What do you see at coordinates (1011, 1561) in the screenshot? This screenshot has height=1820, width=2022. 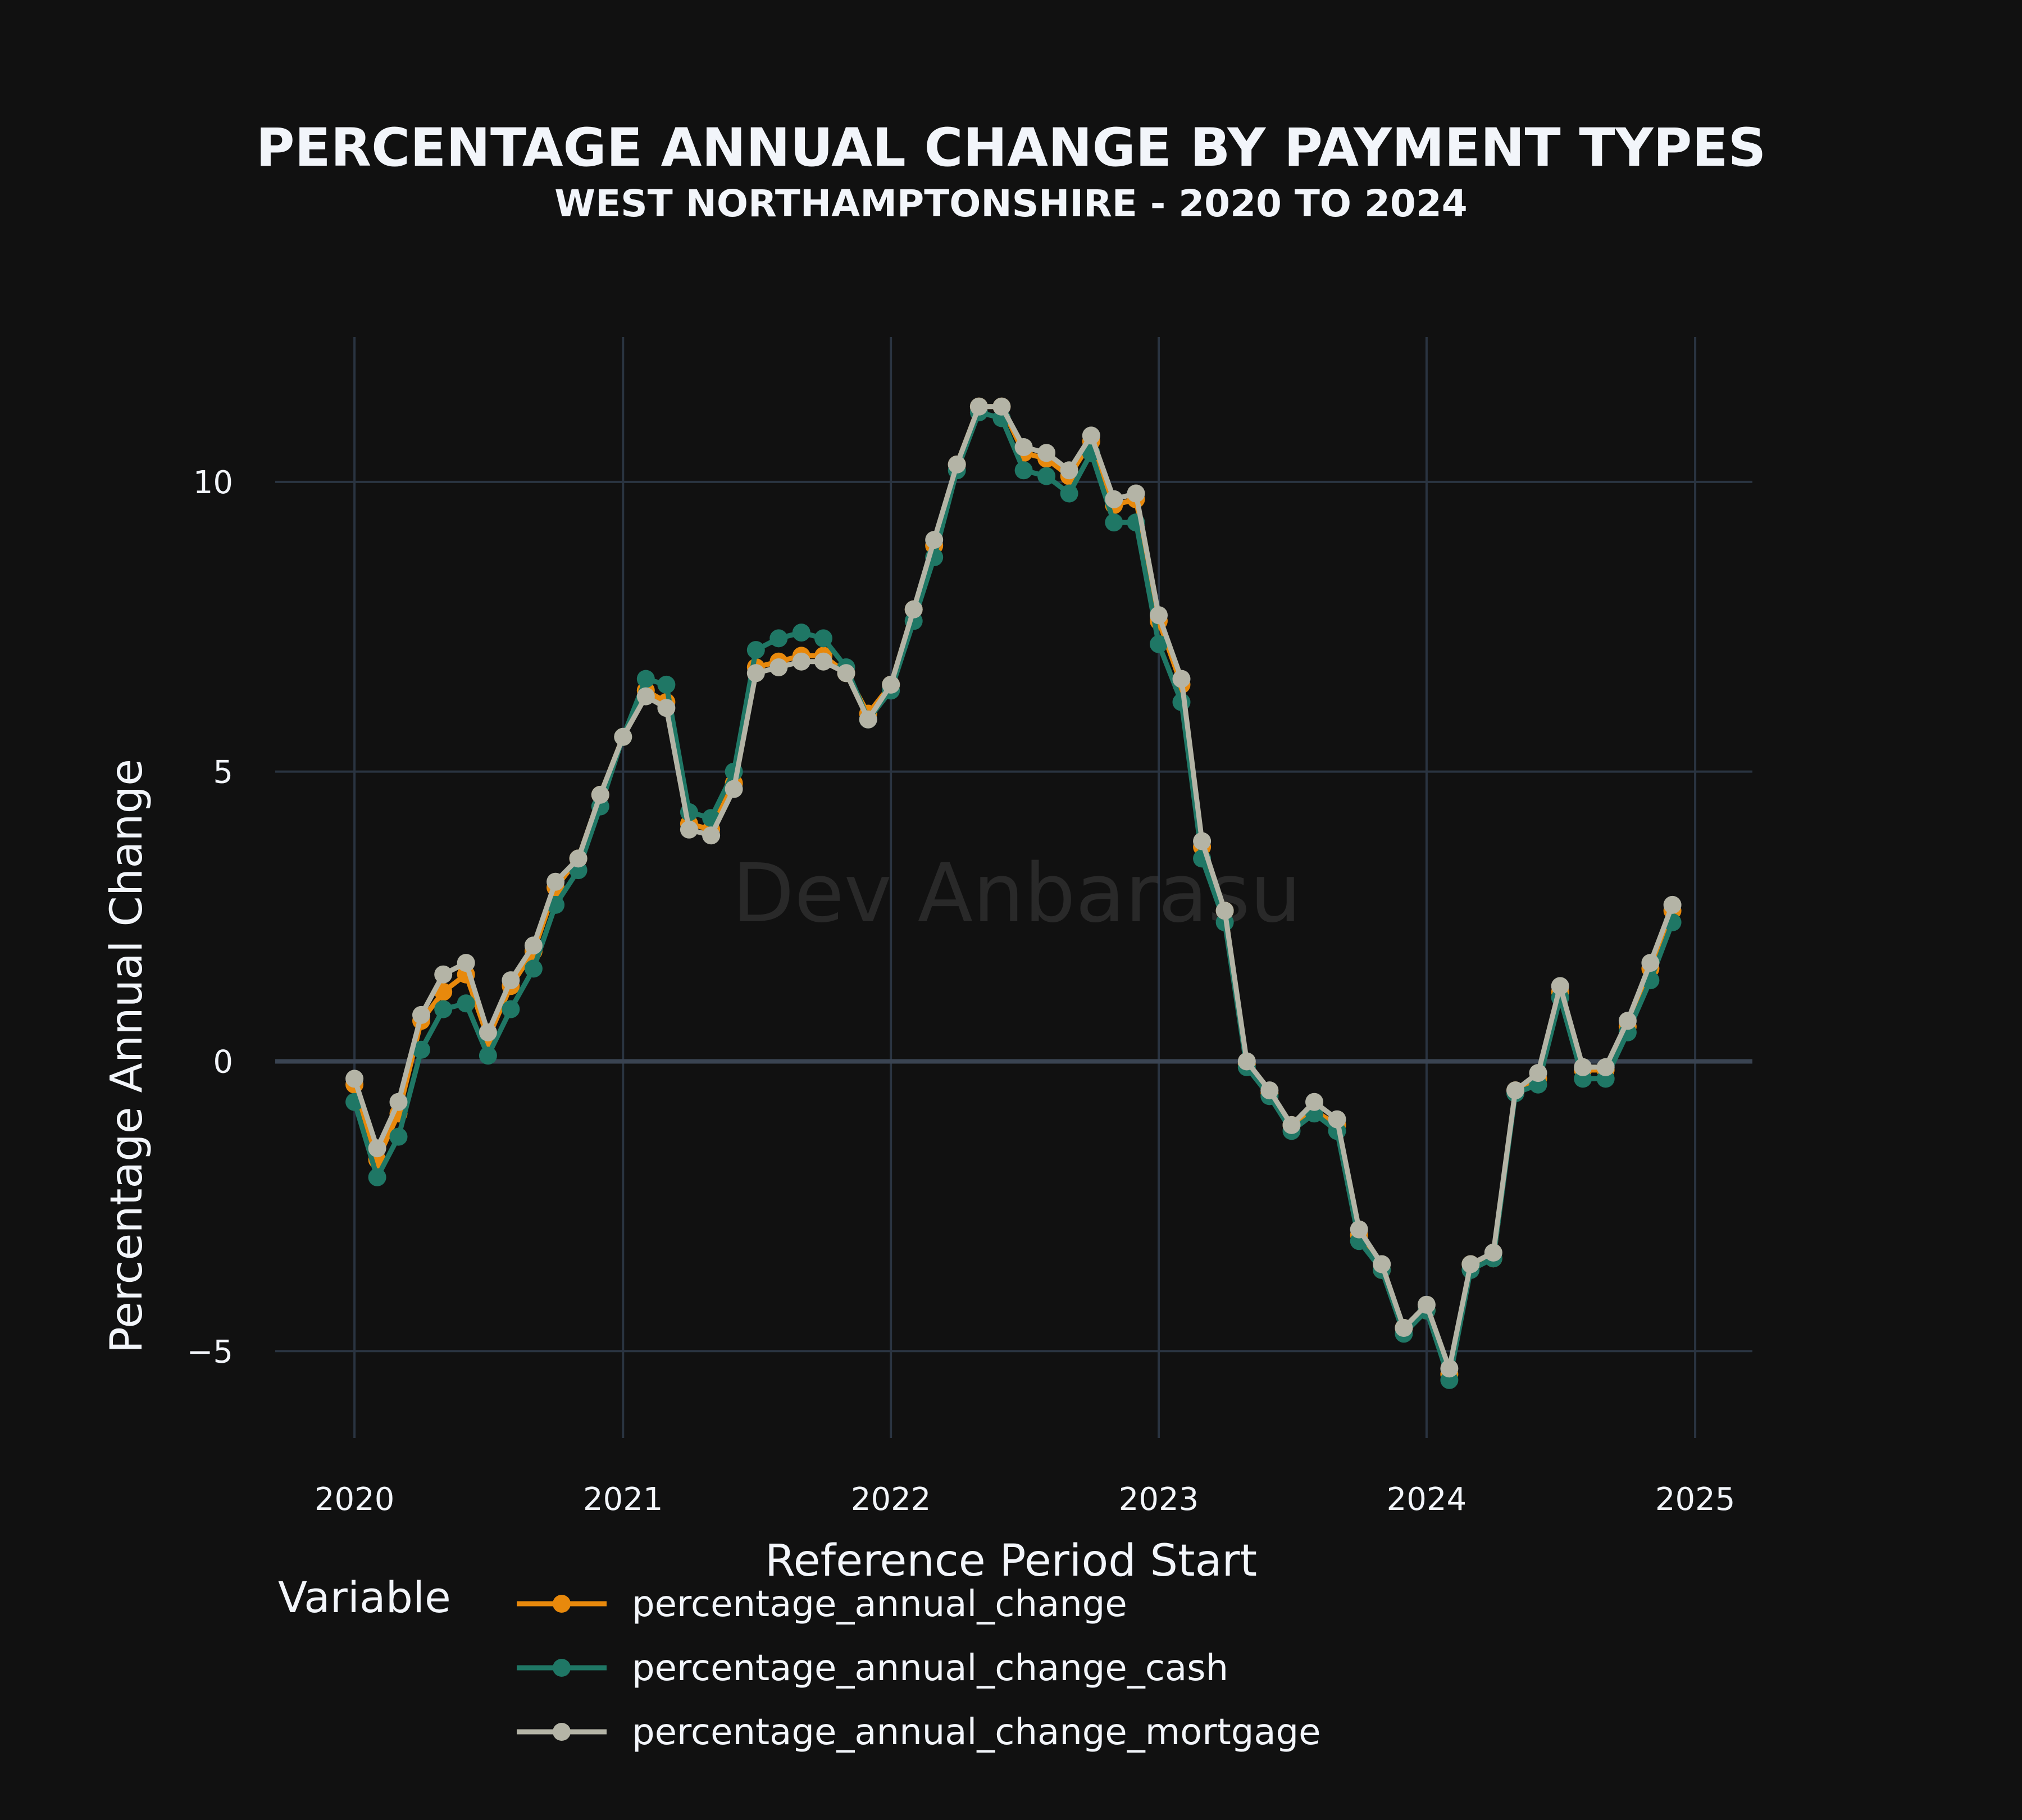 I see `x-axis-title: Reference Period Start` at bounding box center [1011, 1561].